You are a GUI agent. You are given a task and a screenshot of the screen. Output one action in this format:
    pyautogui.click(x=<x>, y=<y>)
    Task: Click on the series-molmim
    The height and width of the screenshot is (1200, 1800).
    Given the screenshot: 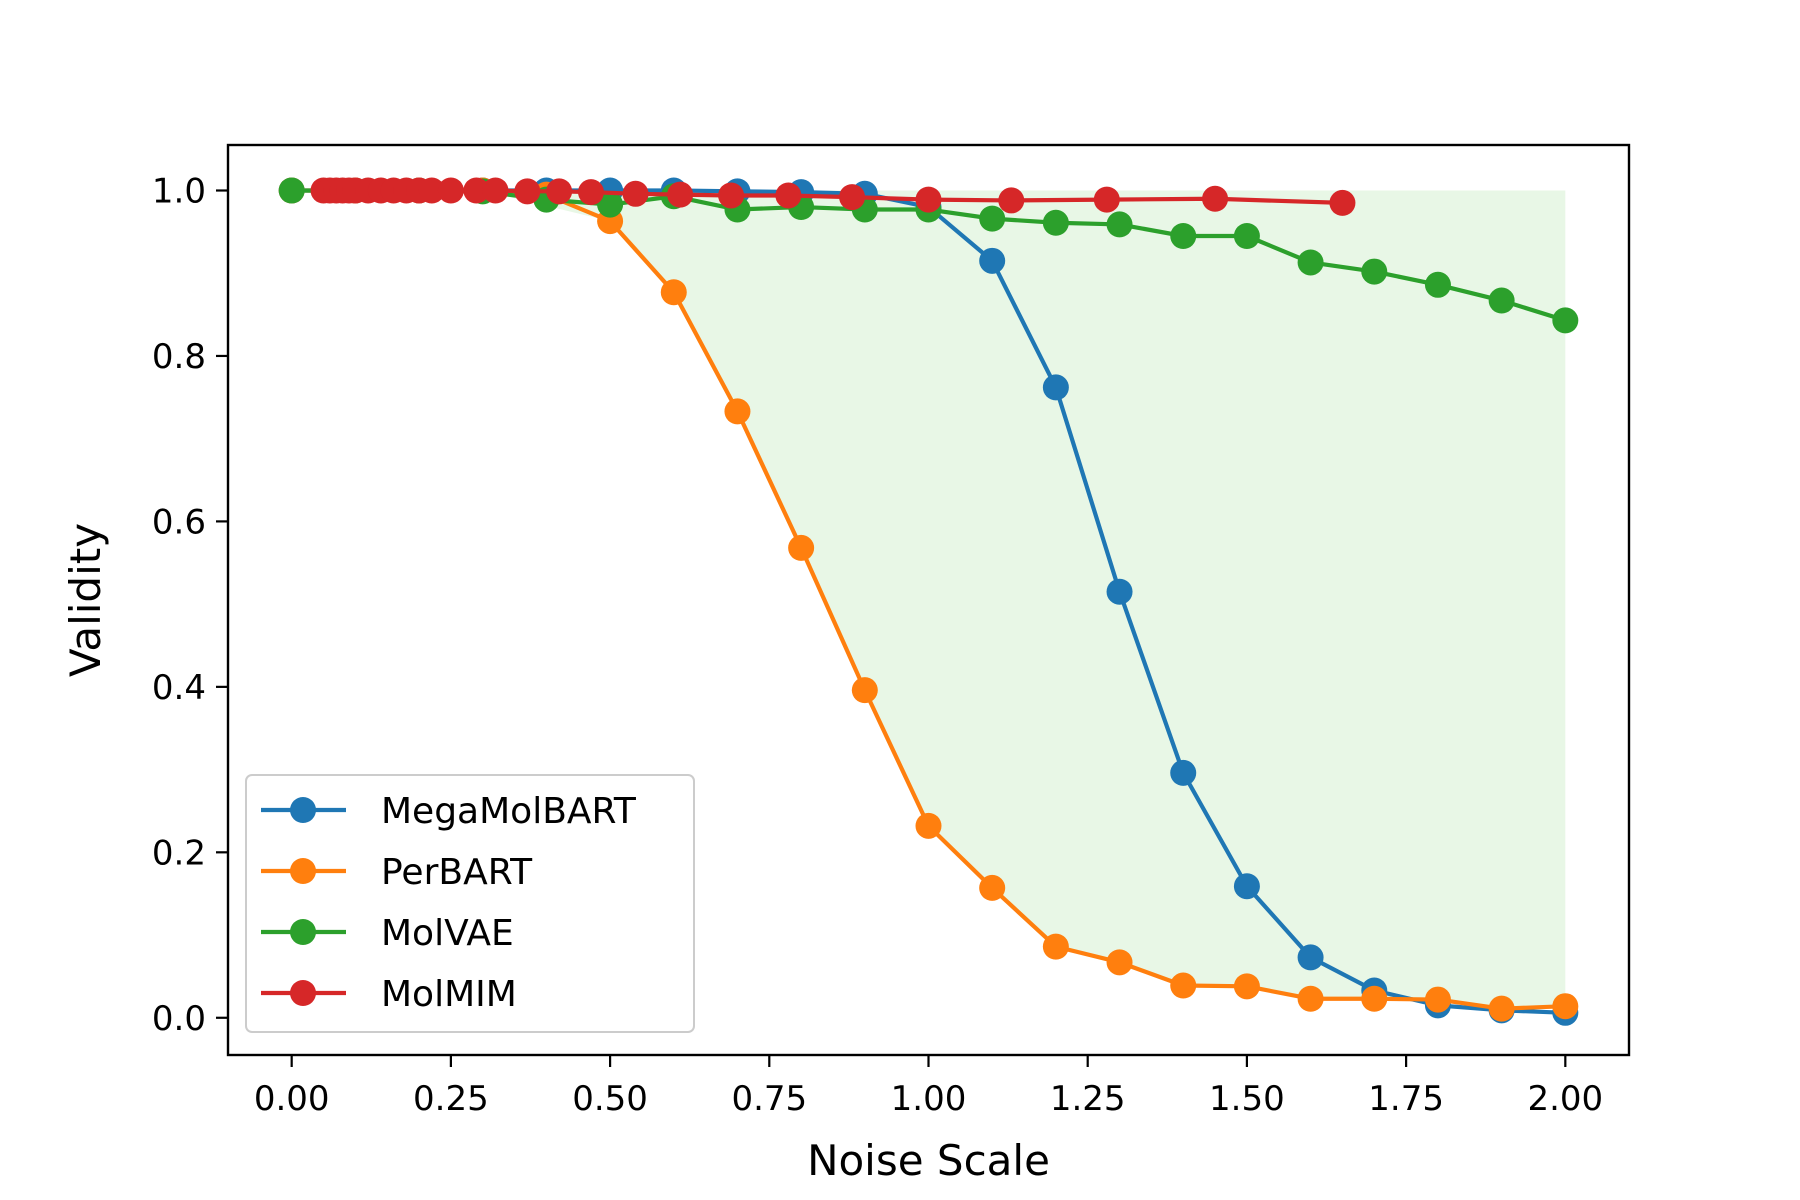 What is the action you would take?
    pyautogui.click(x=833, y=196)
    